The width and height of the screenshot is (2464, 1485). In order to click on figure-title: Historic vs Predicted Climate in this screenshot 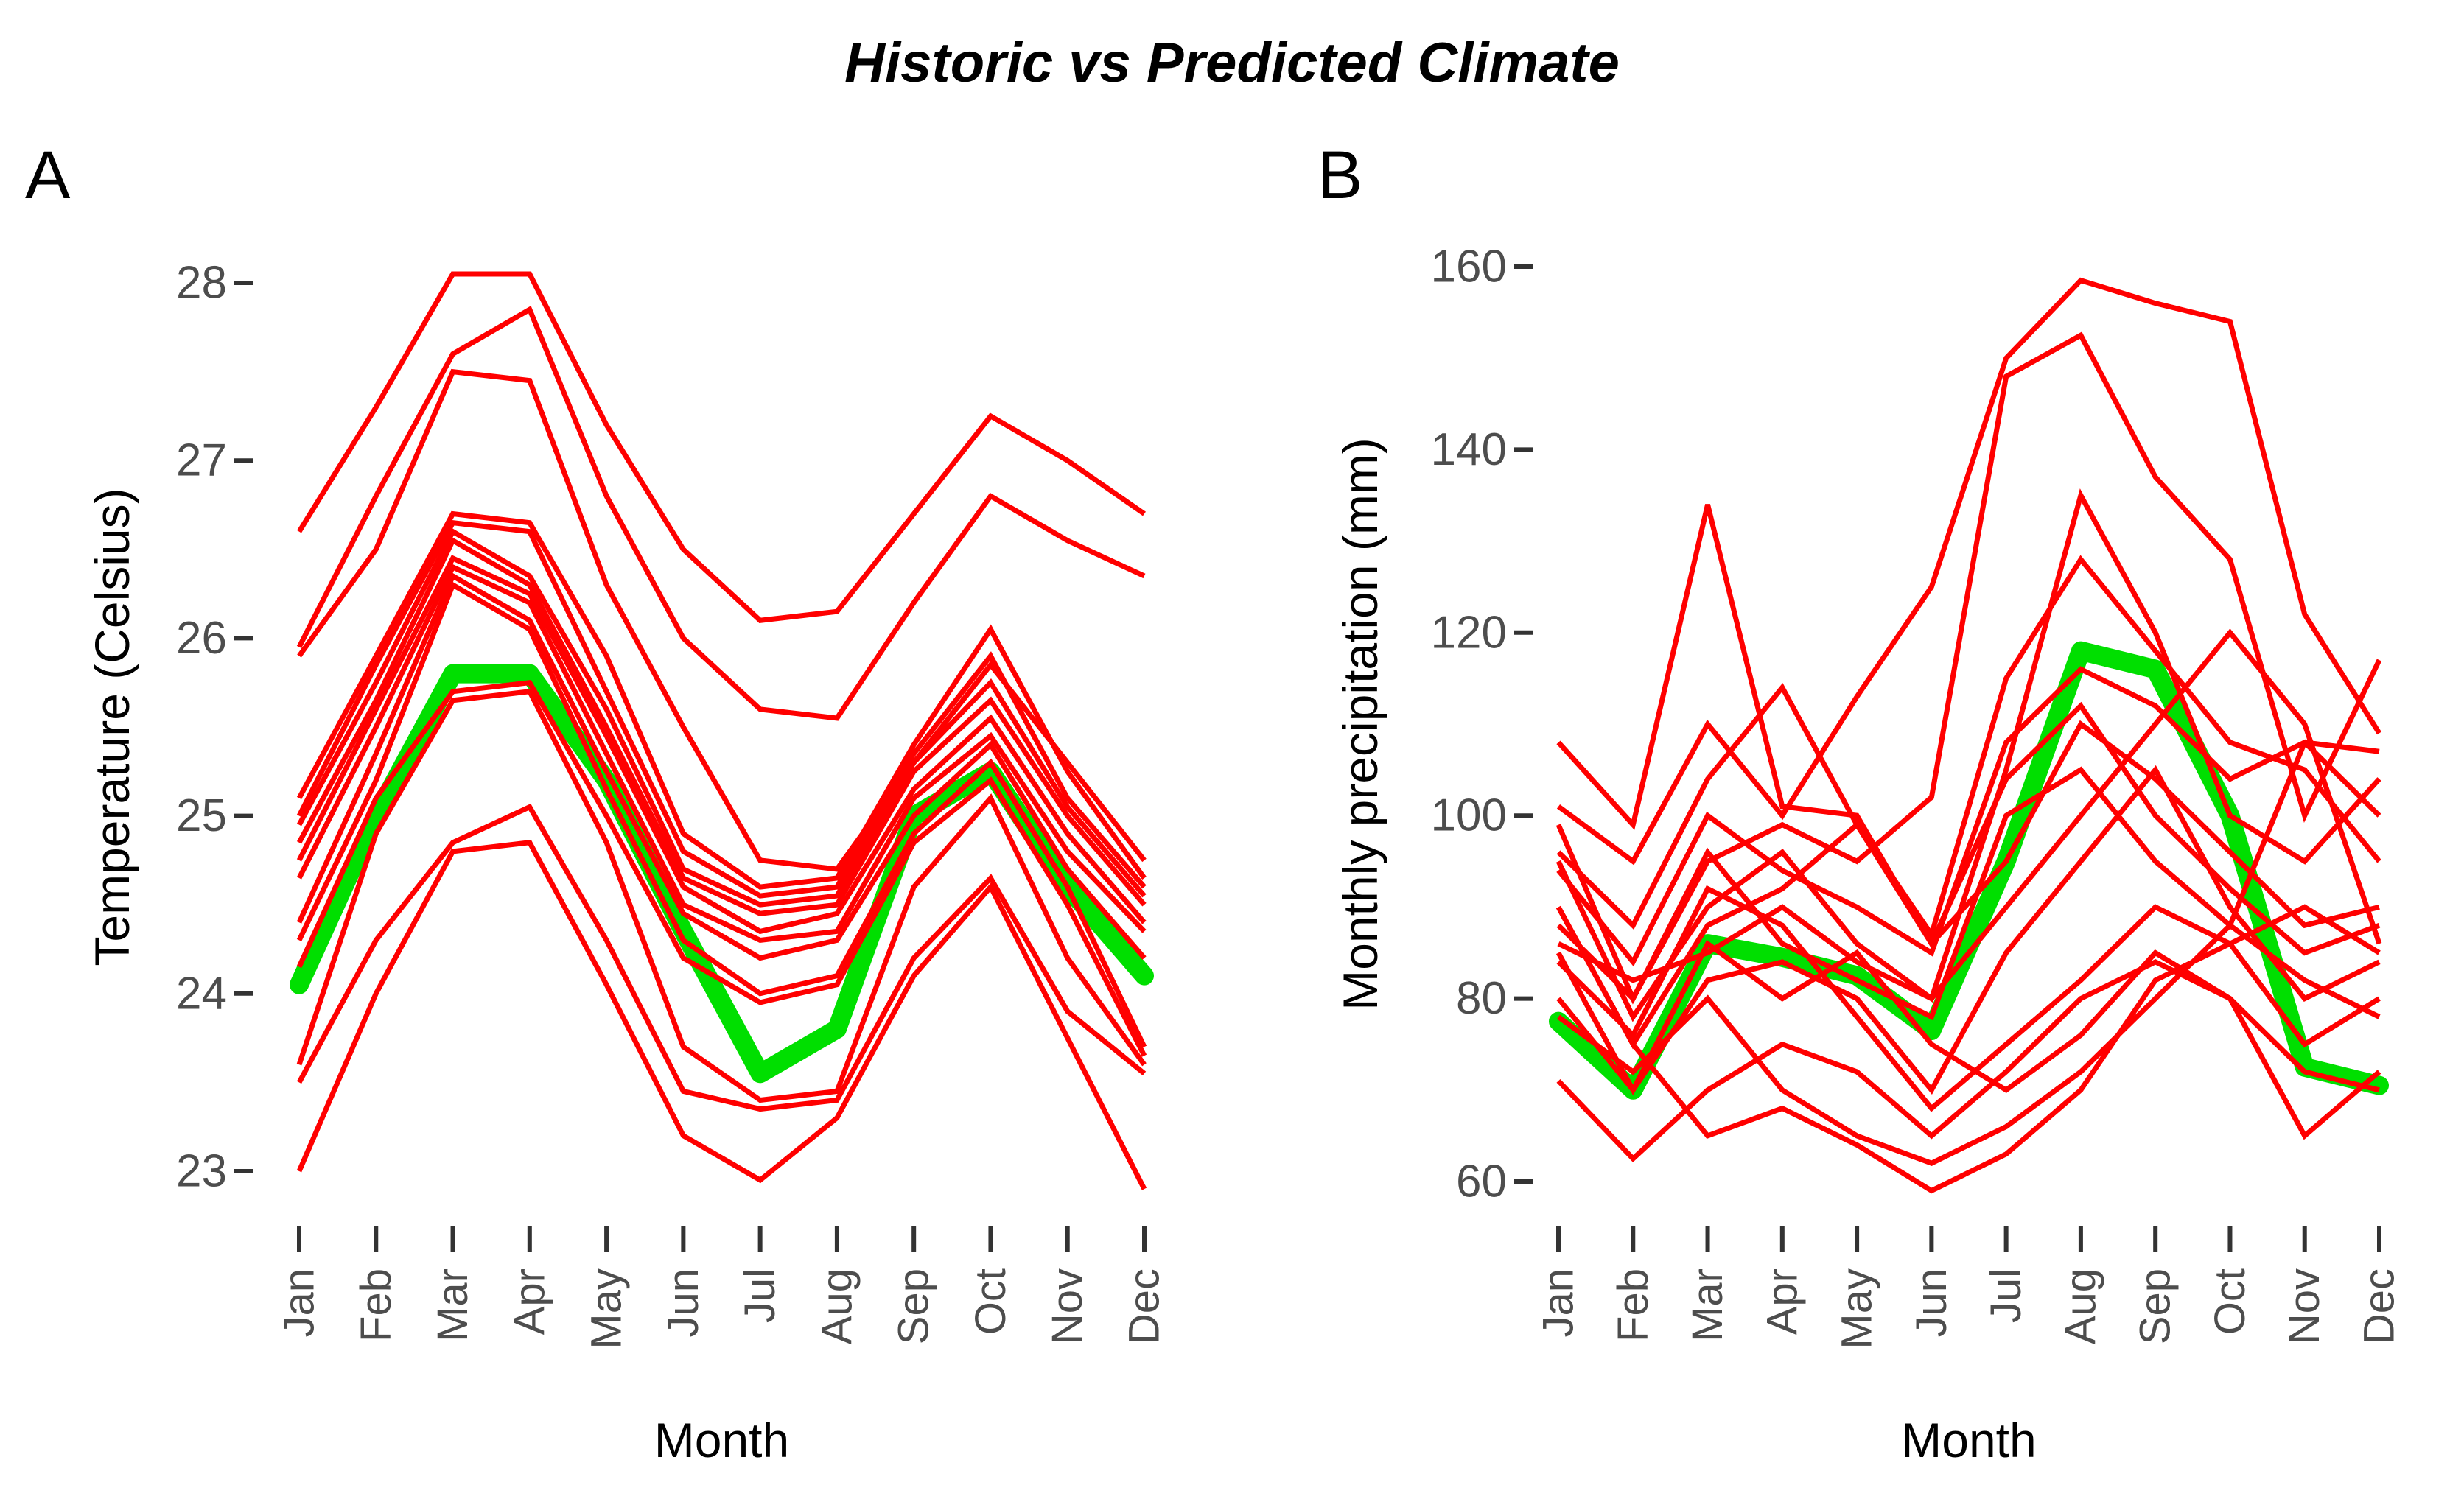, I will do `click(1232, 63)`.